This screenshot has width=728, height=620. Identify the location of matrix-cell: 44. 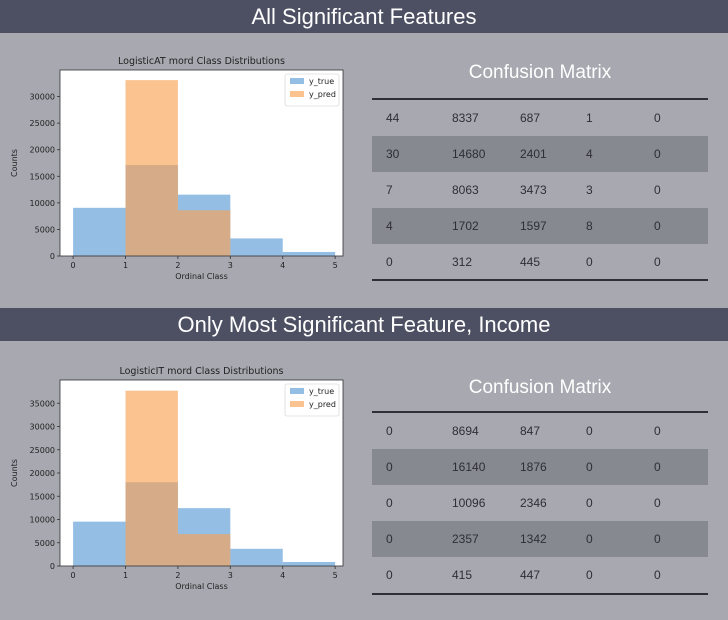
(393, 118).